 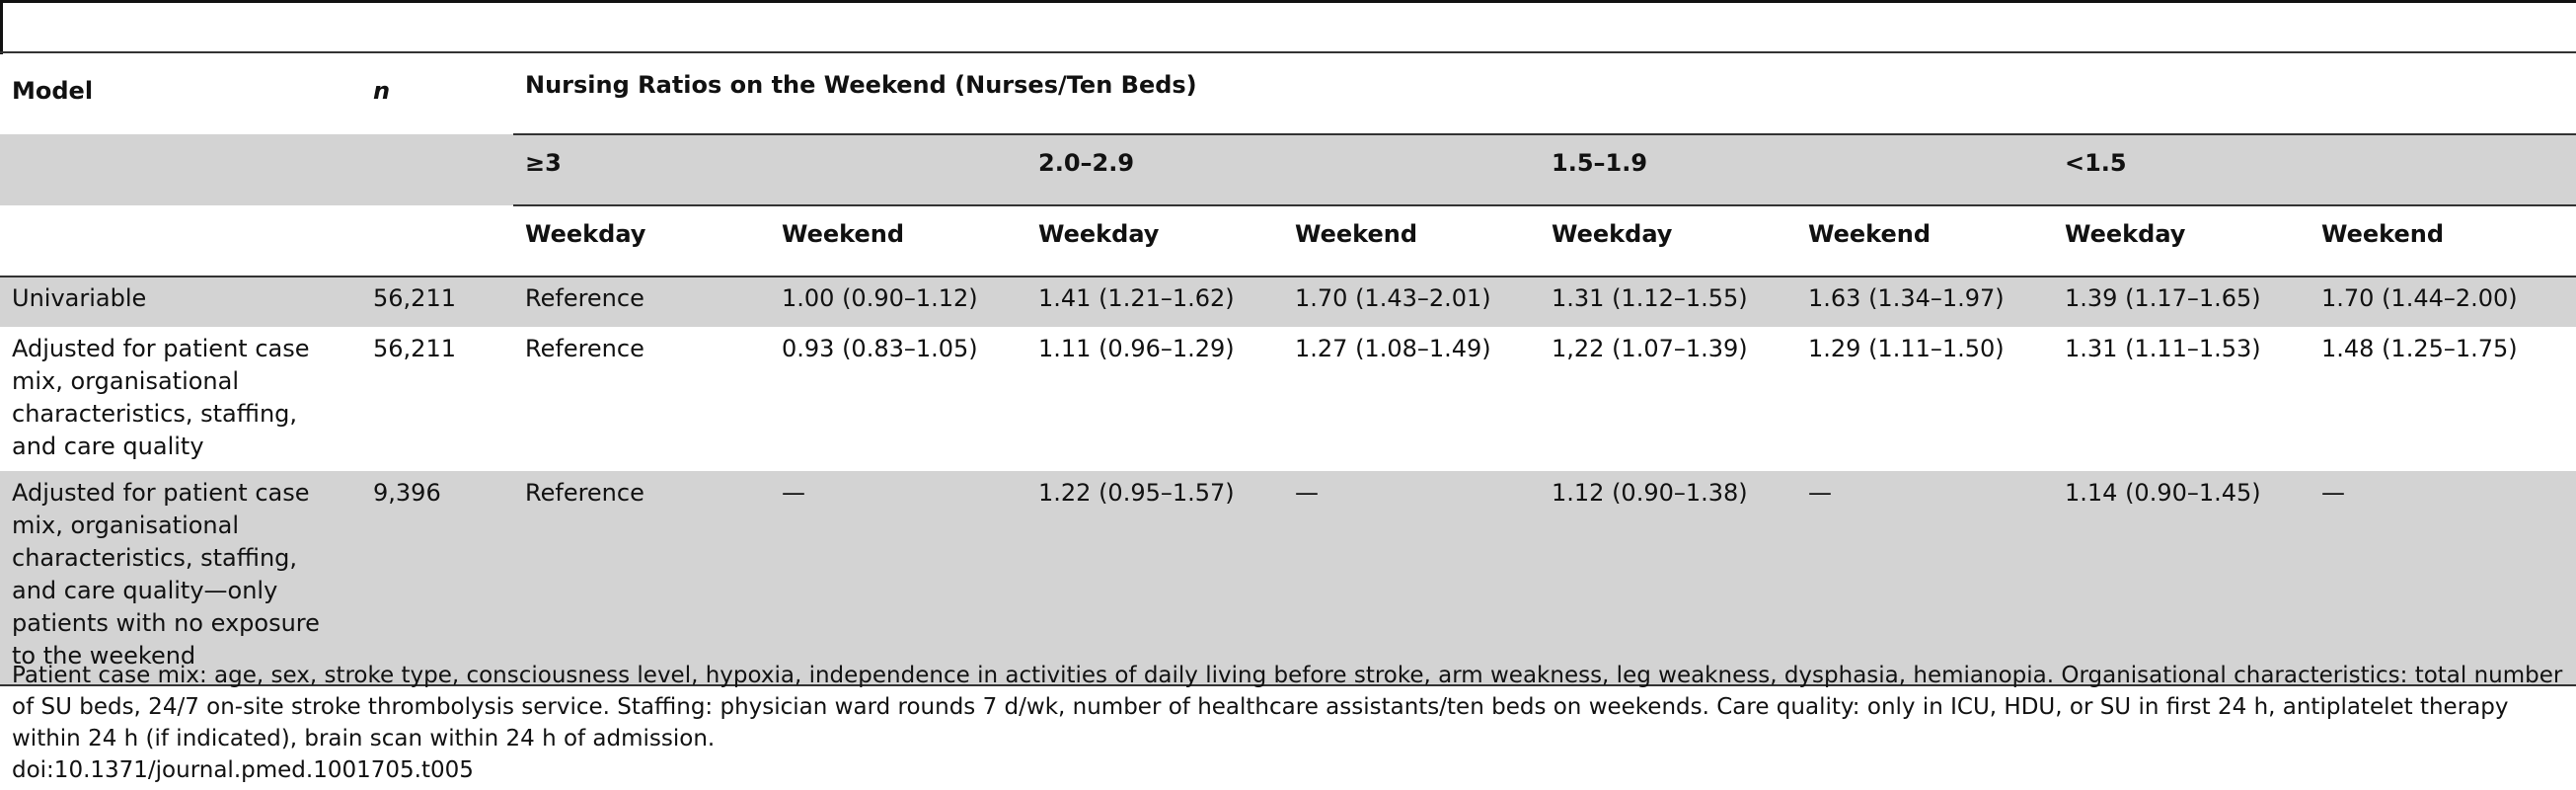 I want to click on cell-value: 1.63 (1.34–1.97), so click(x=1907, y=298).